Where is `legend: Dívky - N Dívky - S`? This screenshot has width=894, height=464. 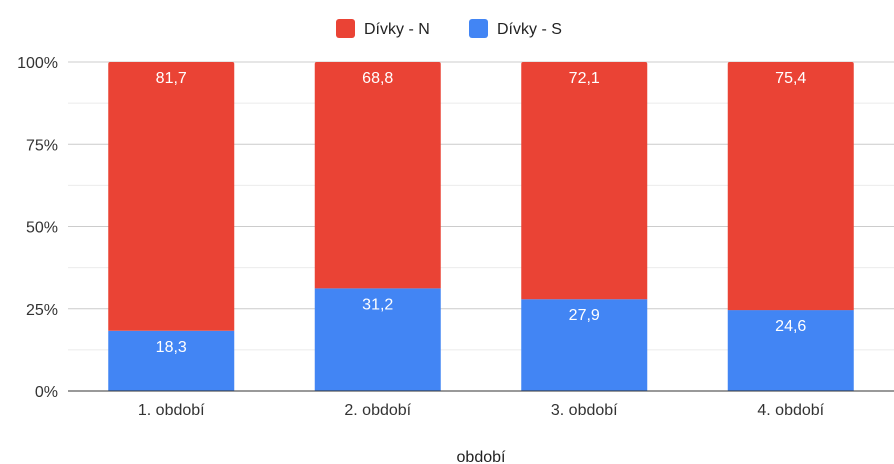
legend: Dívky - N Dívky - S is located at coordinates (449, 28).